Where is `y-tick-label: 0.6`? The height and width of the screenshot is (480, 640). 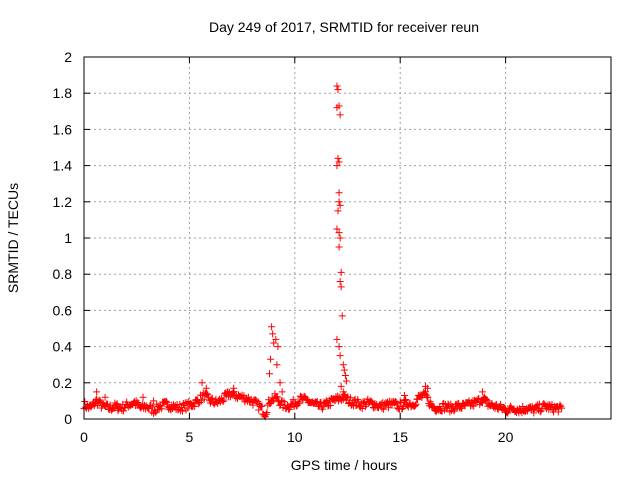 y-tick-label: 0.6 is located at coordinates (63, 310).